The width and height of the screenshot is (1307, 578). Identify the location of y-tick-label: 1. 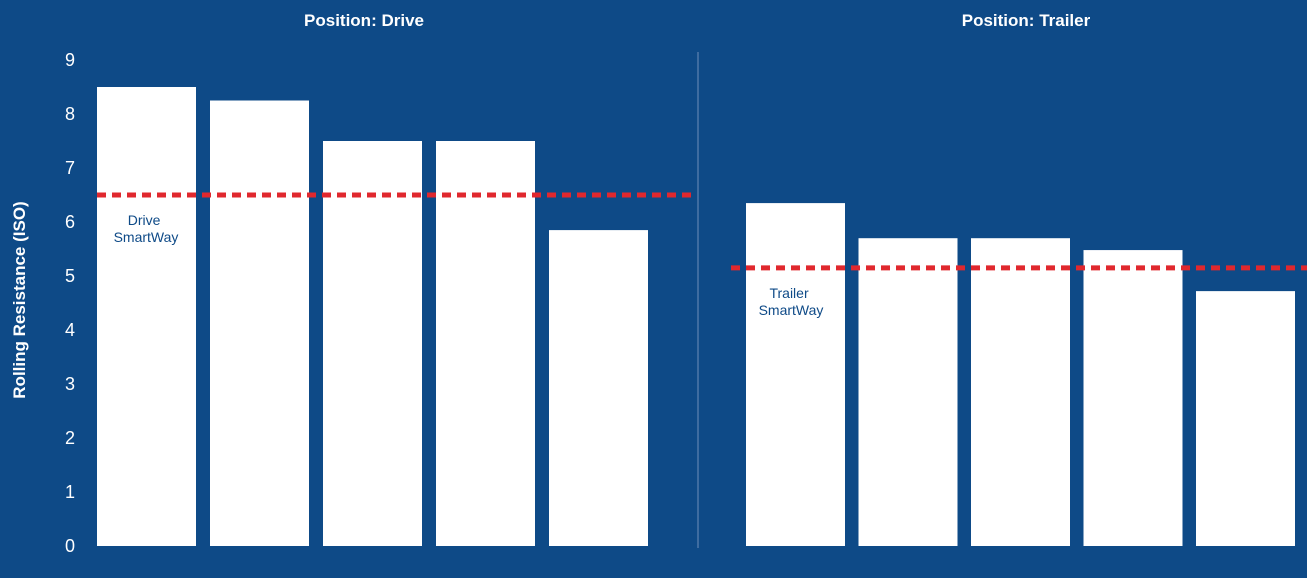
(70, 492).